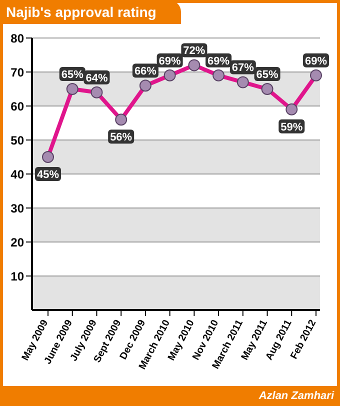 Image resolution: width=340 pixels, height=406 pixels. I want to click on y-tick-label: 30, so click(17, 208).